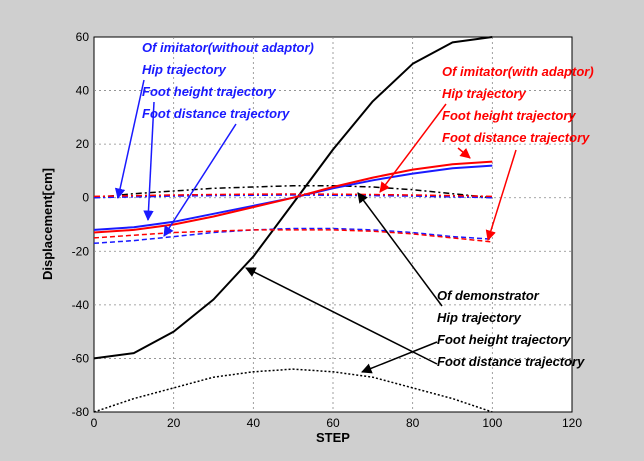 This screenshot has height=461, width=644. I want to click on y-tick-label: 60, so click(83, 37).